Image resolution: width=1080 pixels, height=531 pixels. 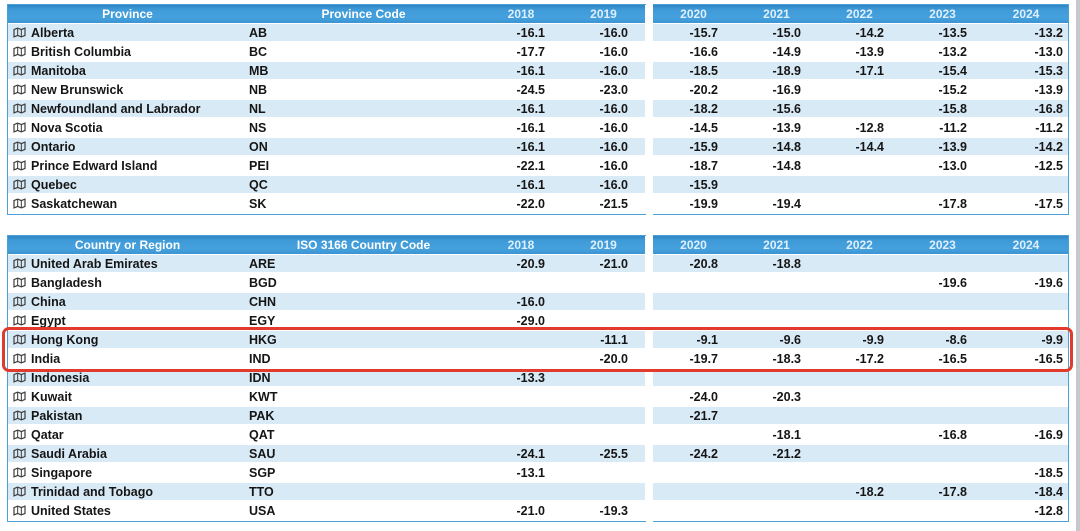 What do you see at coordinates (521, 263) in the screenshot?
I see `value-cell-2018: -20.9` at bounding box center [521, 263].